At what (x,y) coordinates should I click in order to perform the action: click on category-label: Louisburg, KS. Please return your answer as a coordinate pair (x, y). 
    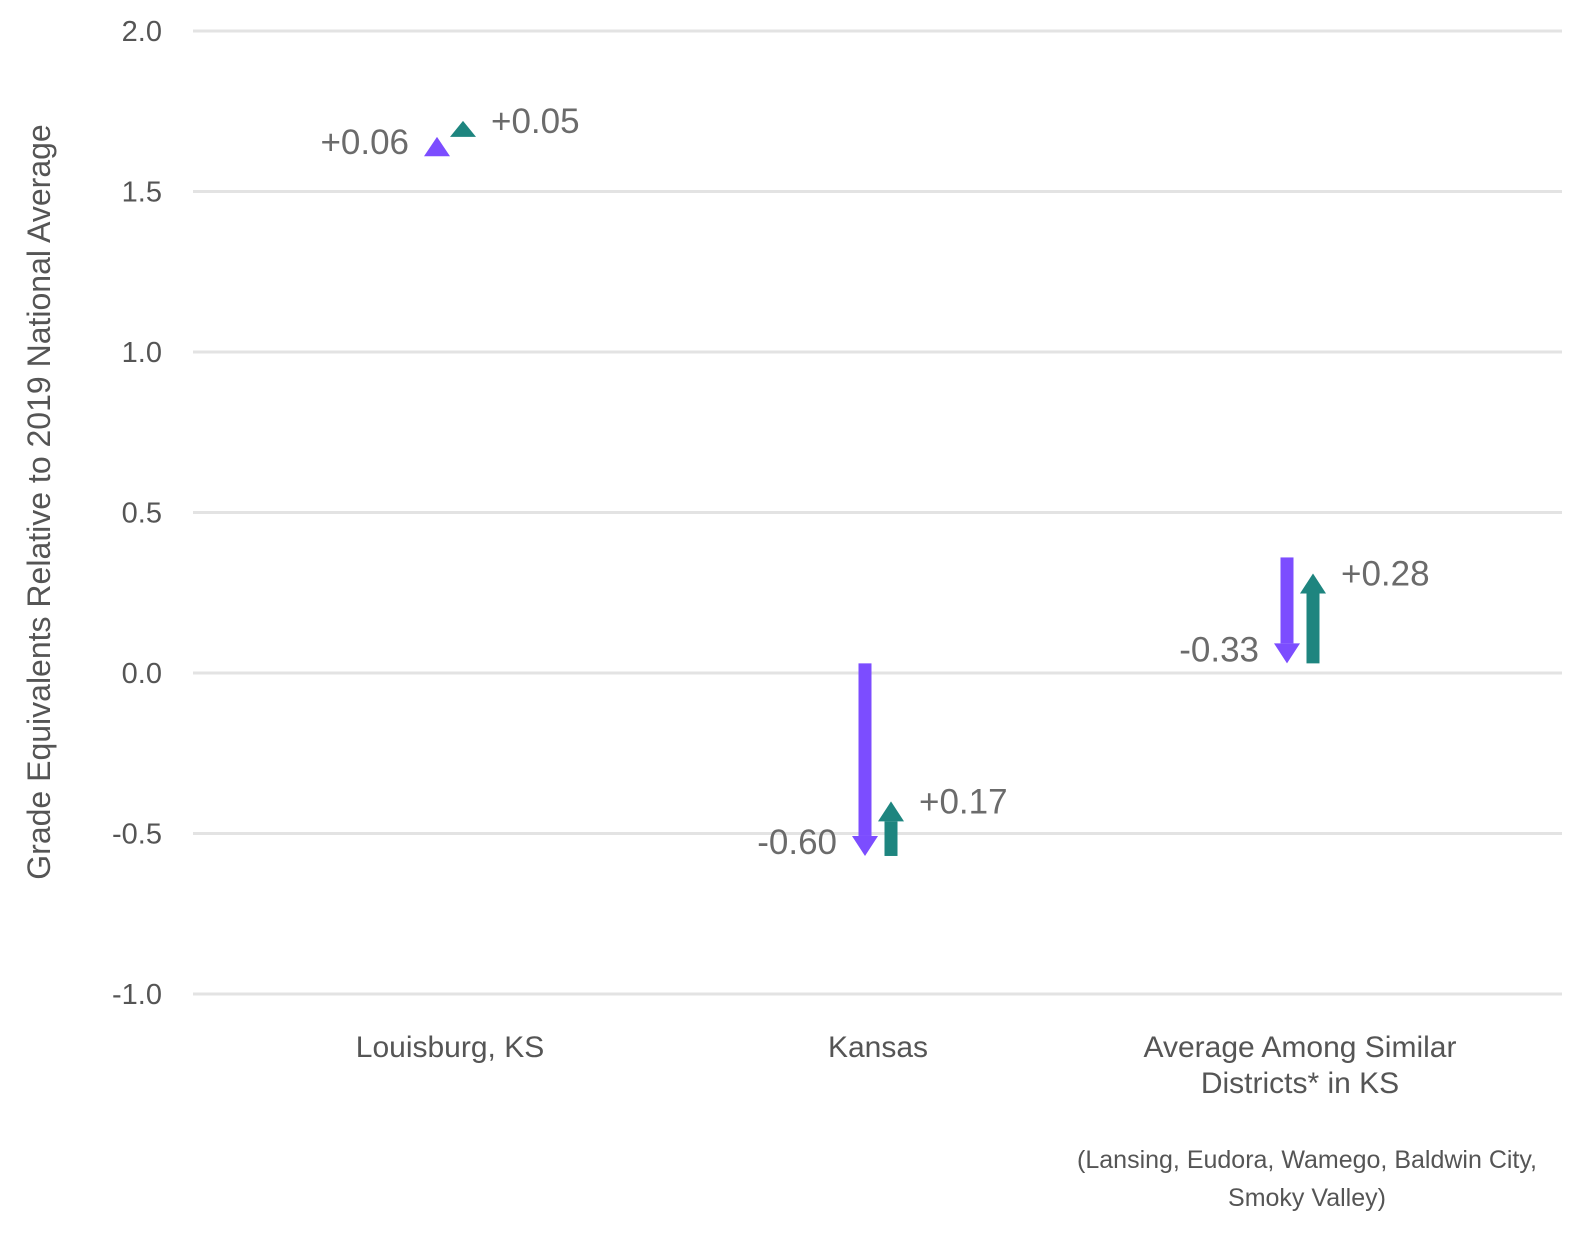
    Looking at the image, I should click on (450, 1047).